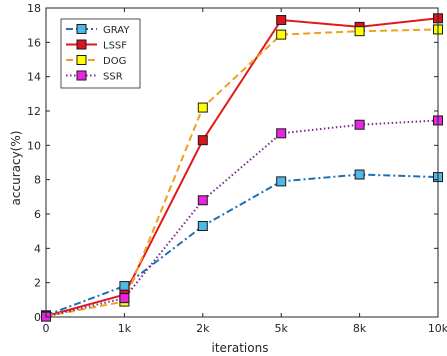 The height and width of the screenshot is (356, 447). I want to click on x-tick-label: 1k, so click(125, 328).